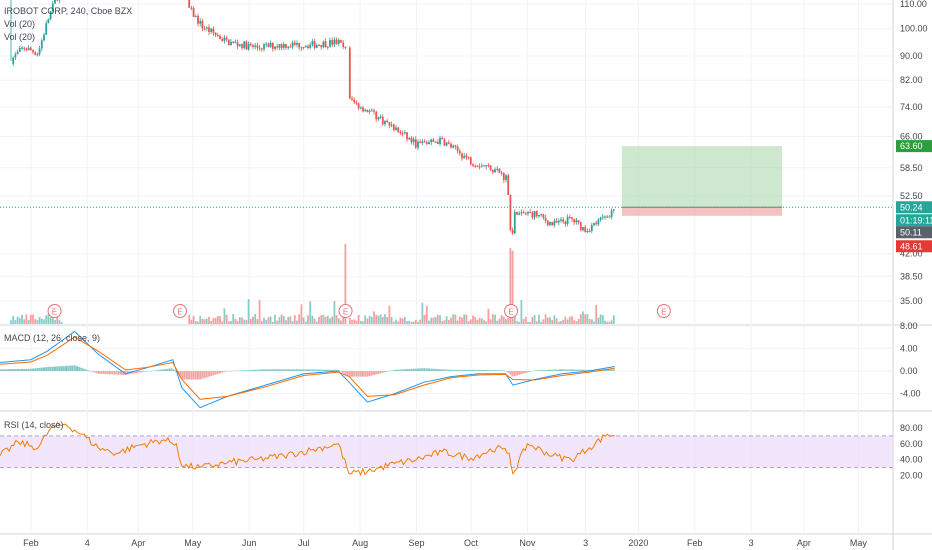 This screenshot has width=932, height=550. I want to click on x-tick-label: Oct, so click(471, 543).